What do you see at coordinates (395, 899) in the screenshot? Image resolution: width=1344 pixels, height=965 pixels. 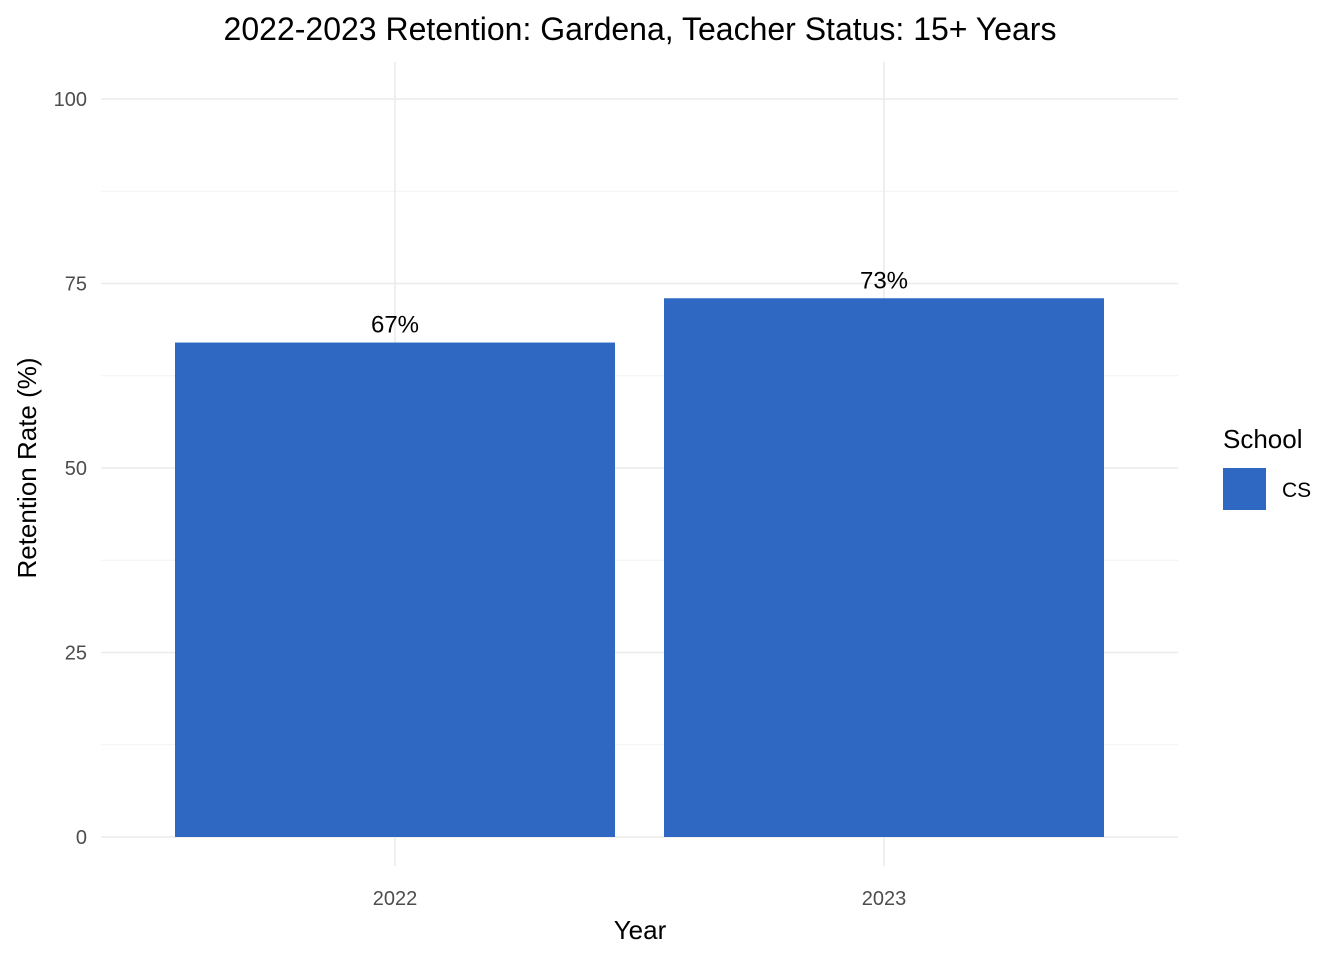 I see `x-tick-label: 2022` at bounding box center [395, 899].